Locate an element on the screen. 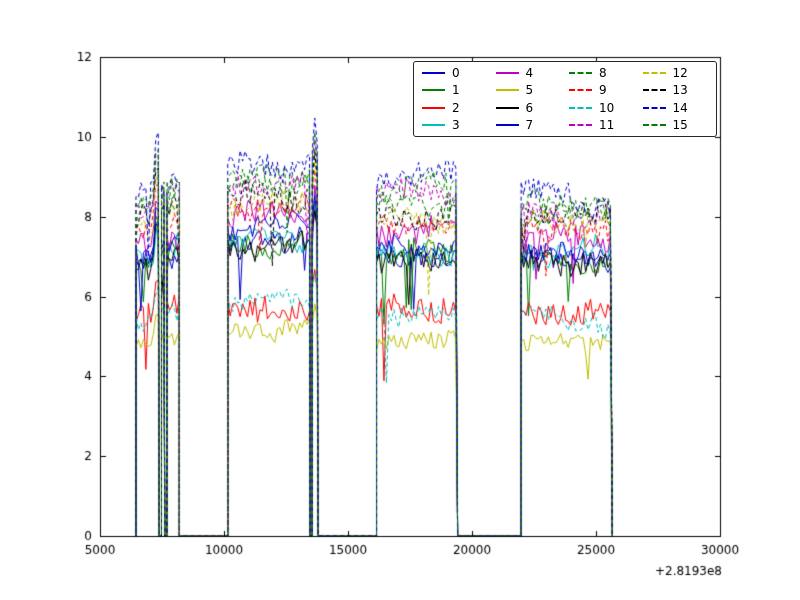  legend-item: 3 is located at coordinates (455, 125).